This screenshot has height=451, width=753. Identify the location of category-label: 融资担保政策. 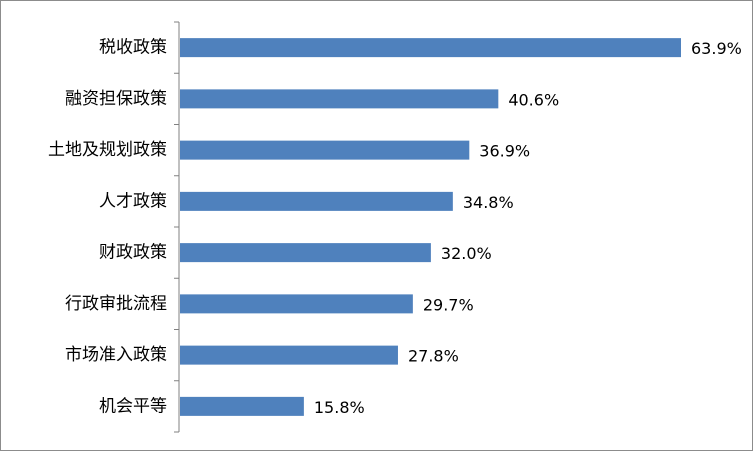
(116, 99).